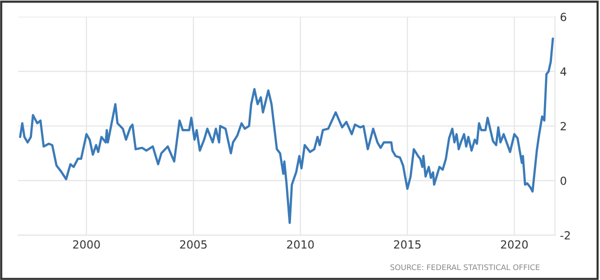  Describe the element at coordinates (300, 244) in the screenshot. I see `x-tick-label: 2010` at that location.